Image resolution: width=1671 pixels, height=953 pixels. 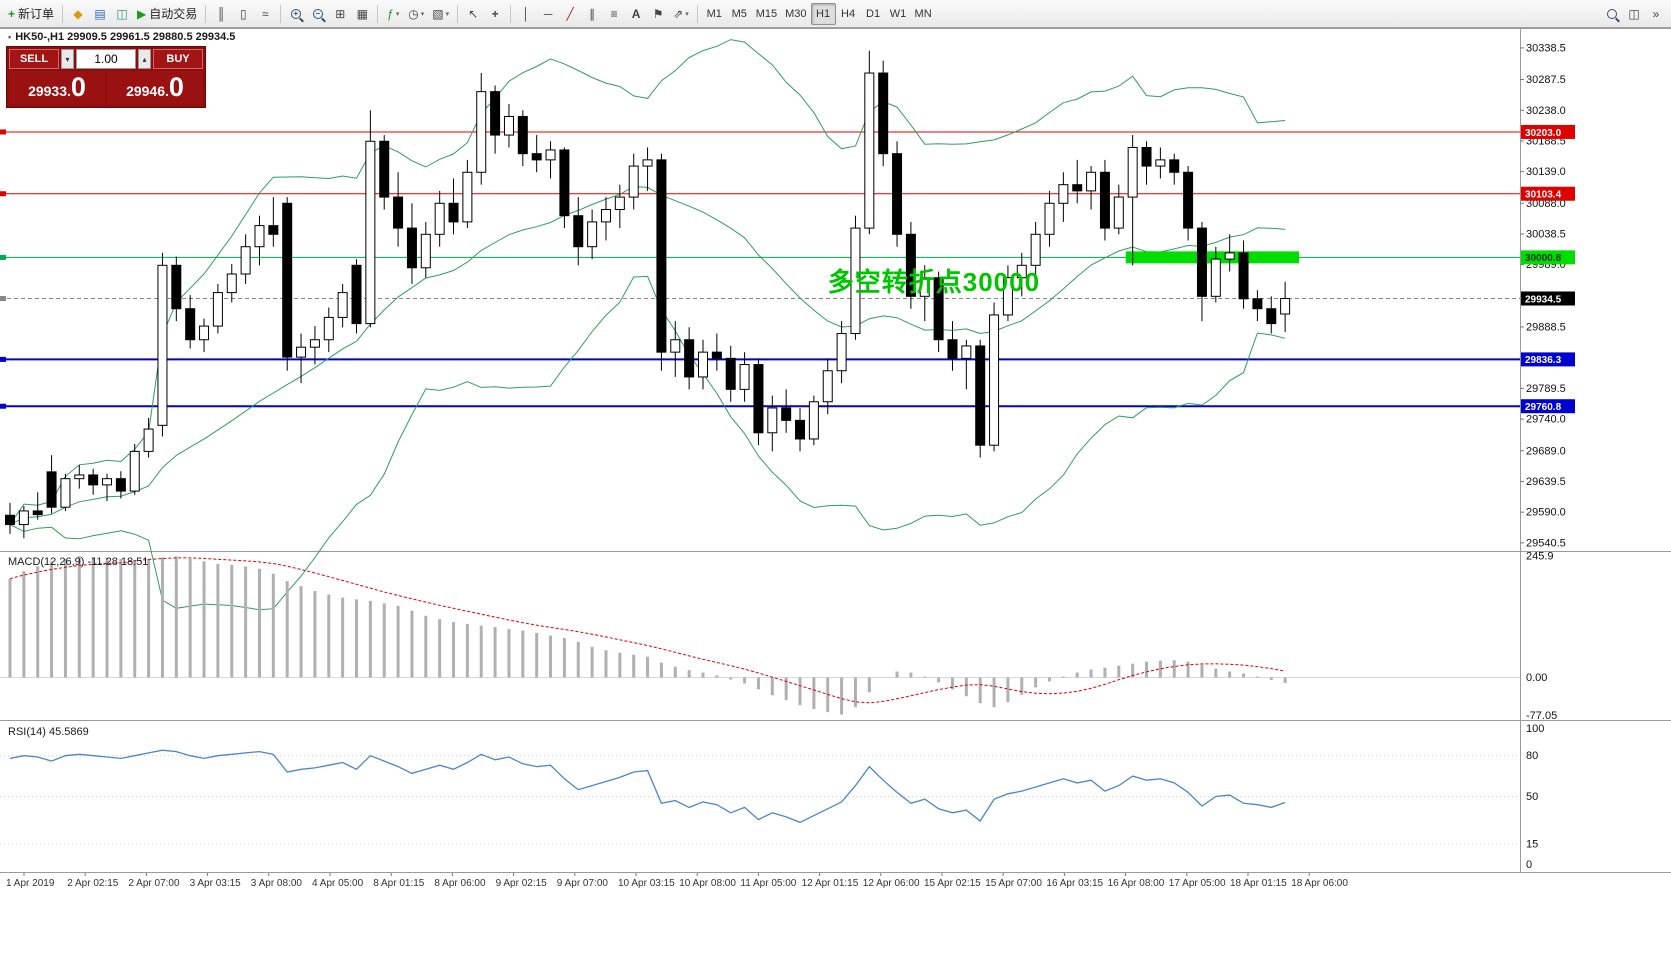 I want to click on svg-text: 15 Apr 02:15, so click(x=952, y=883).